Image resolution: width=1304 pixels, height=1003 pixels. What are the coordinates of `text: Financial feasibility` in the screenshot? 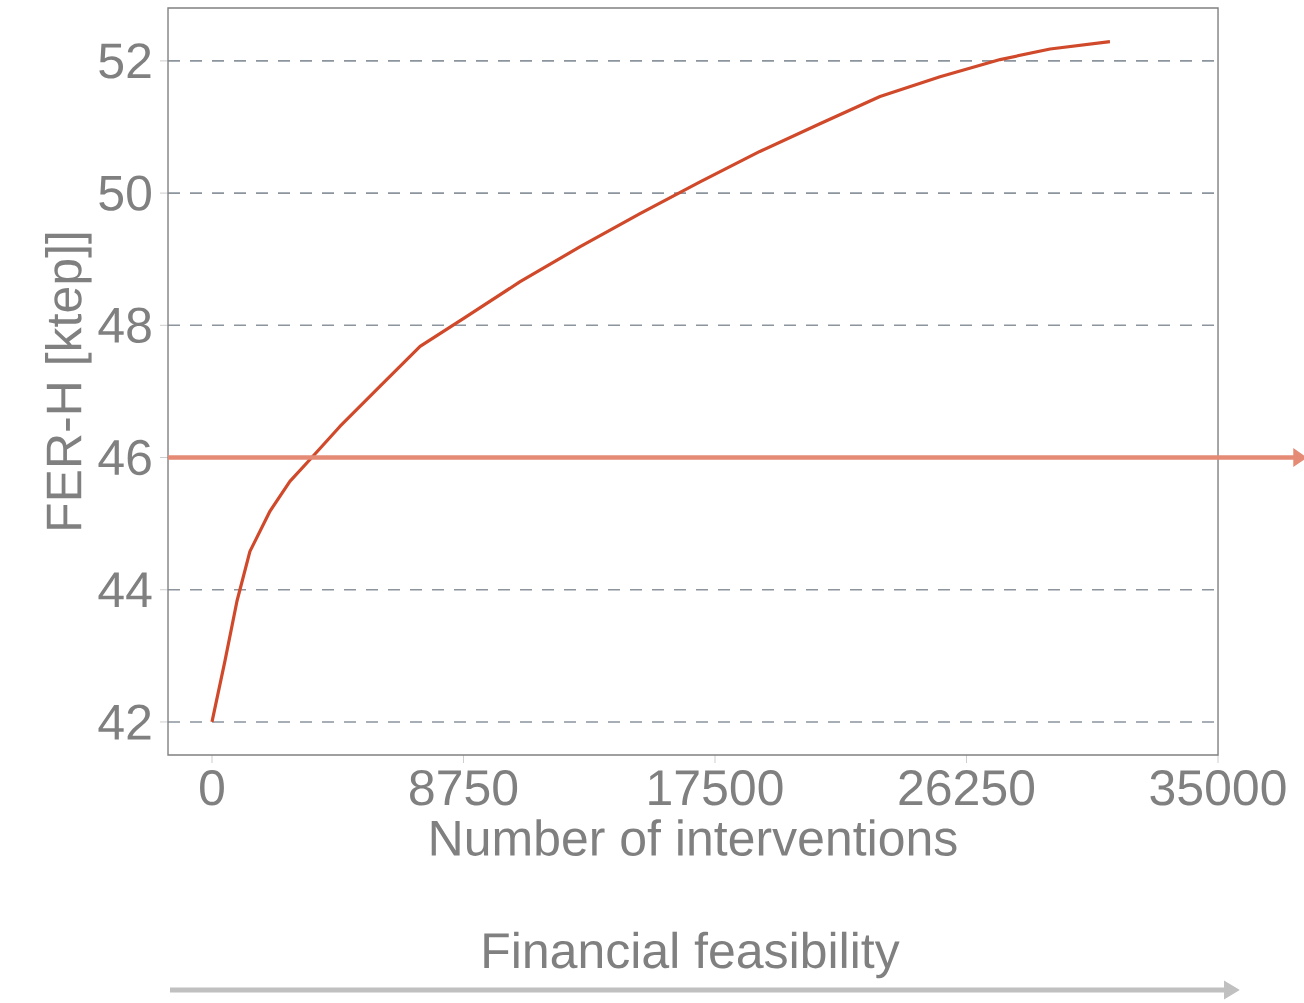 It's located at (692, 955).